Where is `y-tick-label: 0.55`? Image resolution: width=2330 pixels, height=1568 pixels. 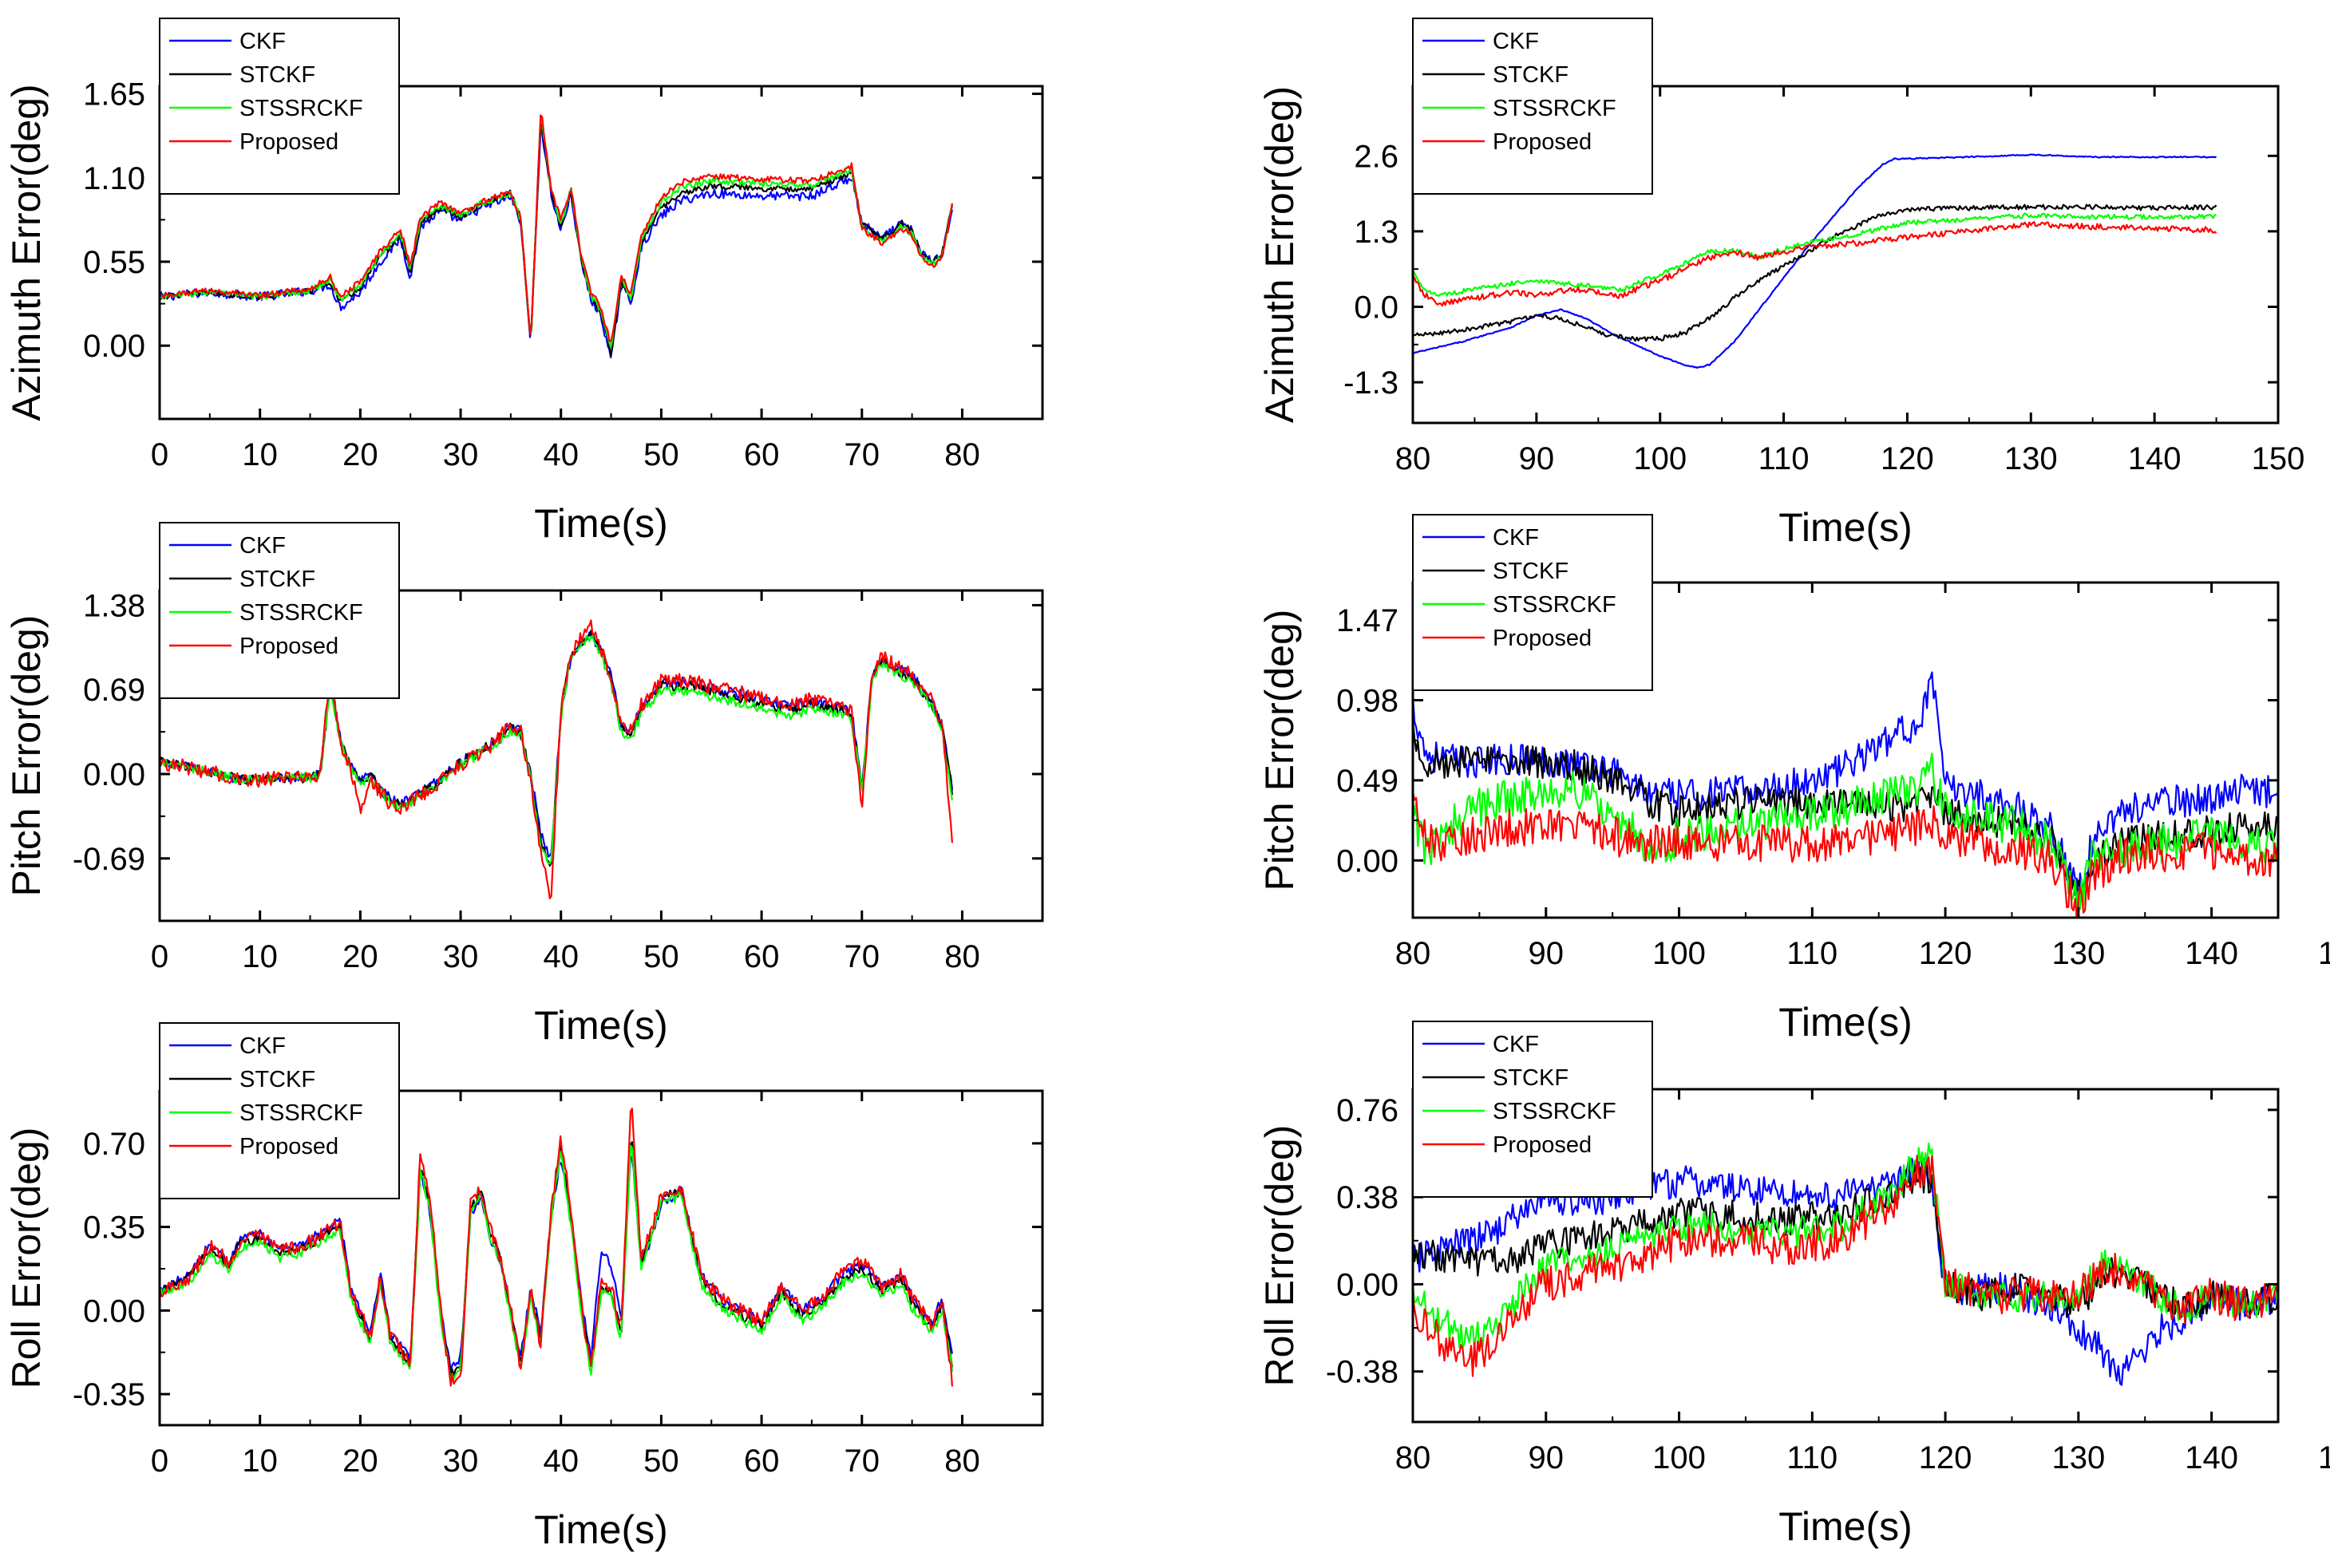
y-tick-label: 0.55 is located at coordinates (114, 262).